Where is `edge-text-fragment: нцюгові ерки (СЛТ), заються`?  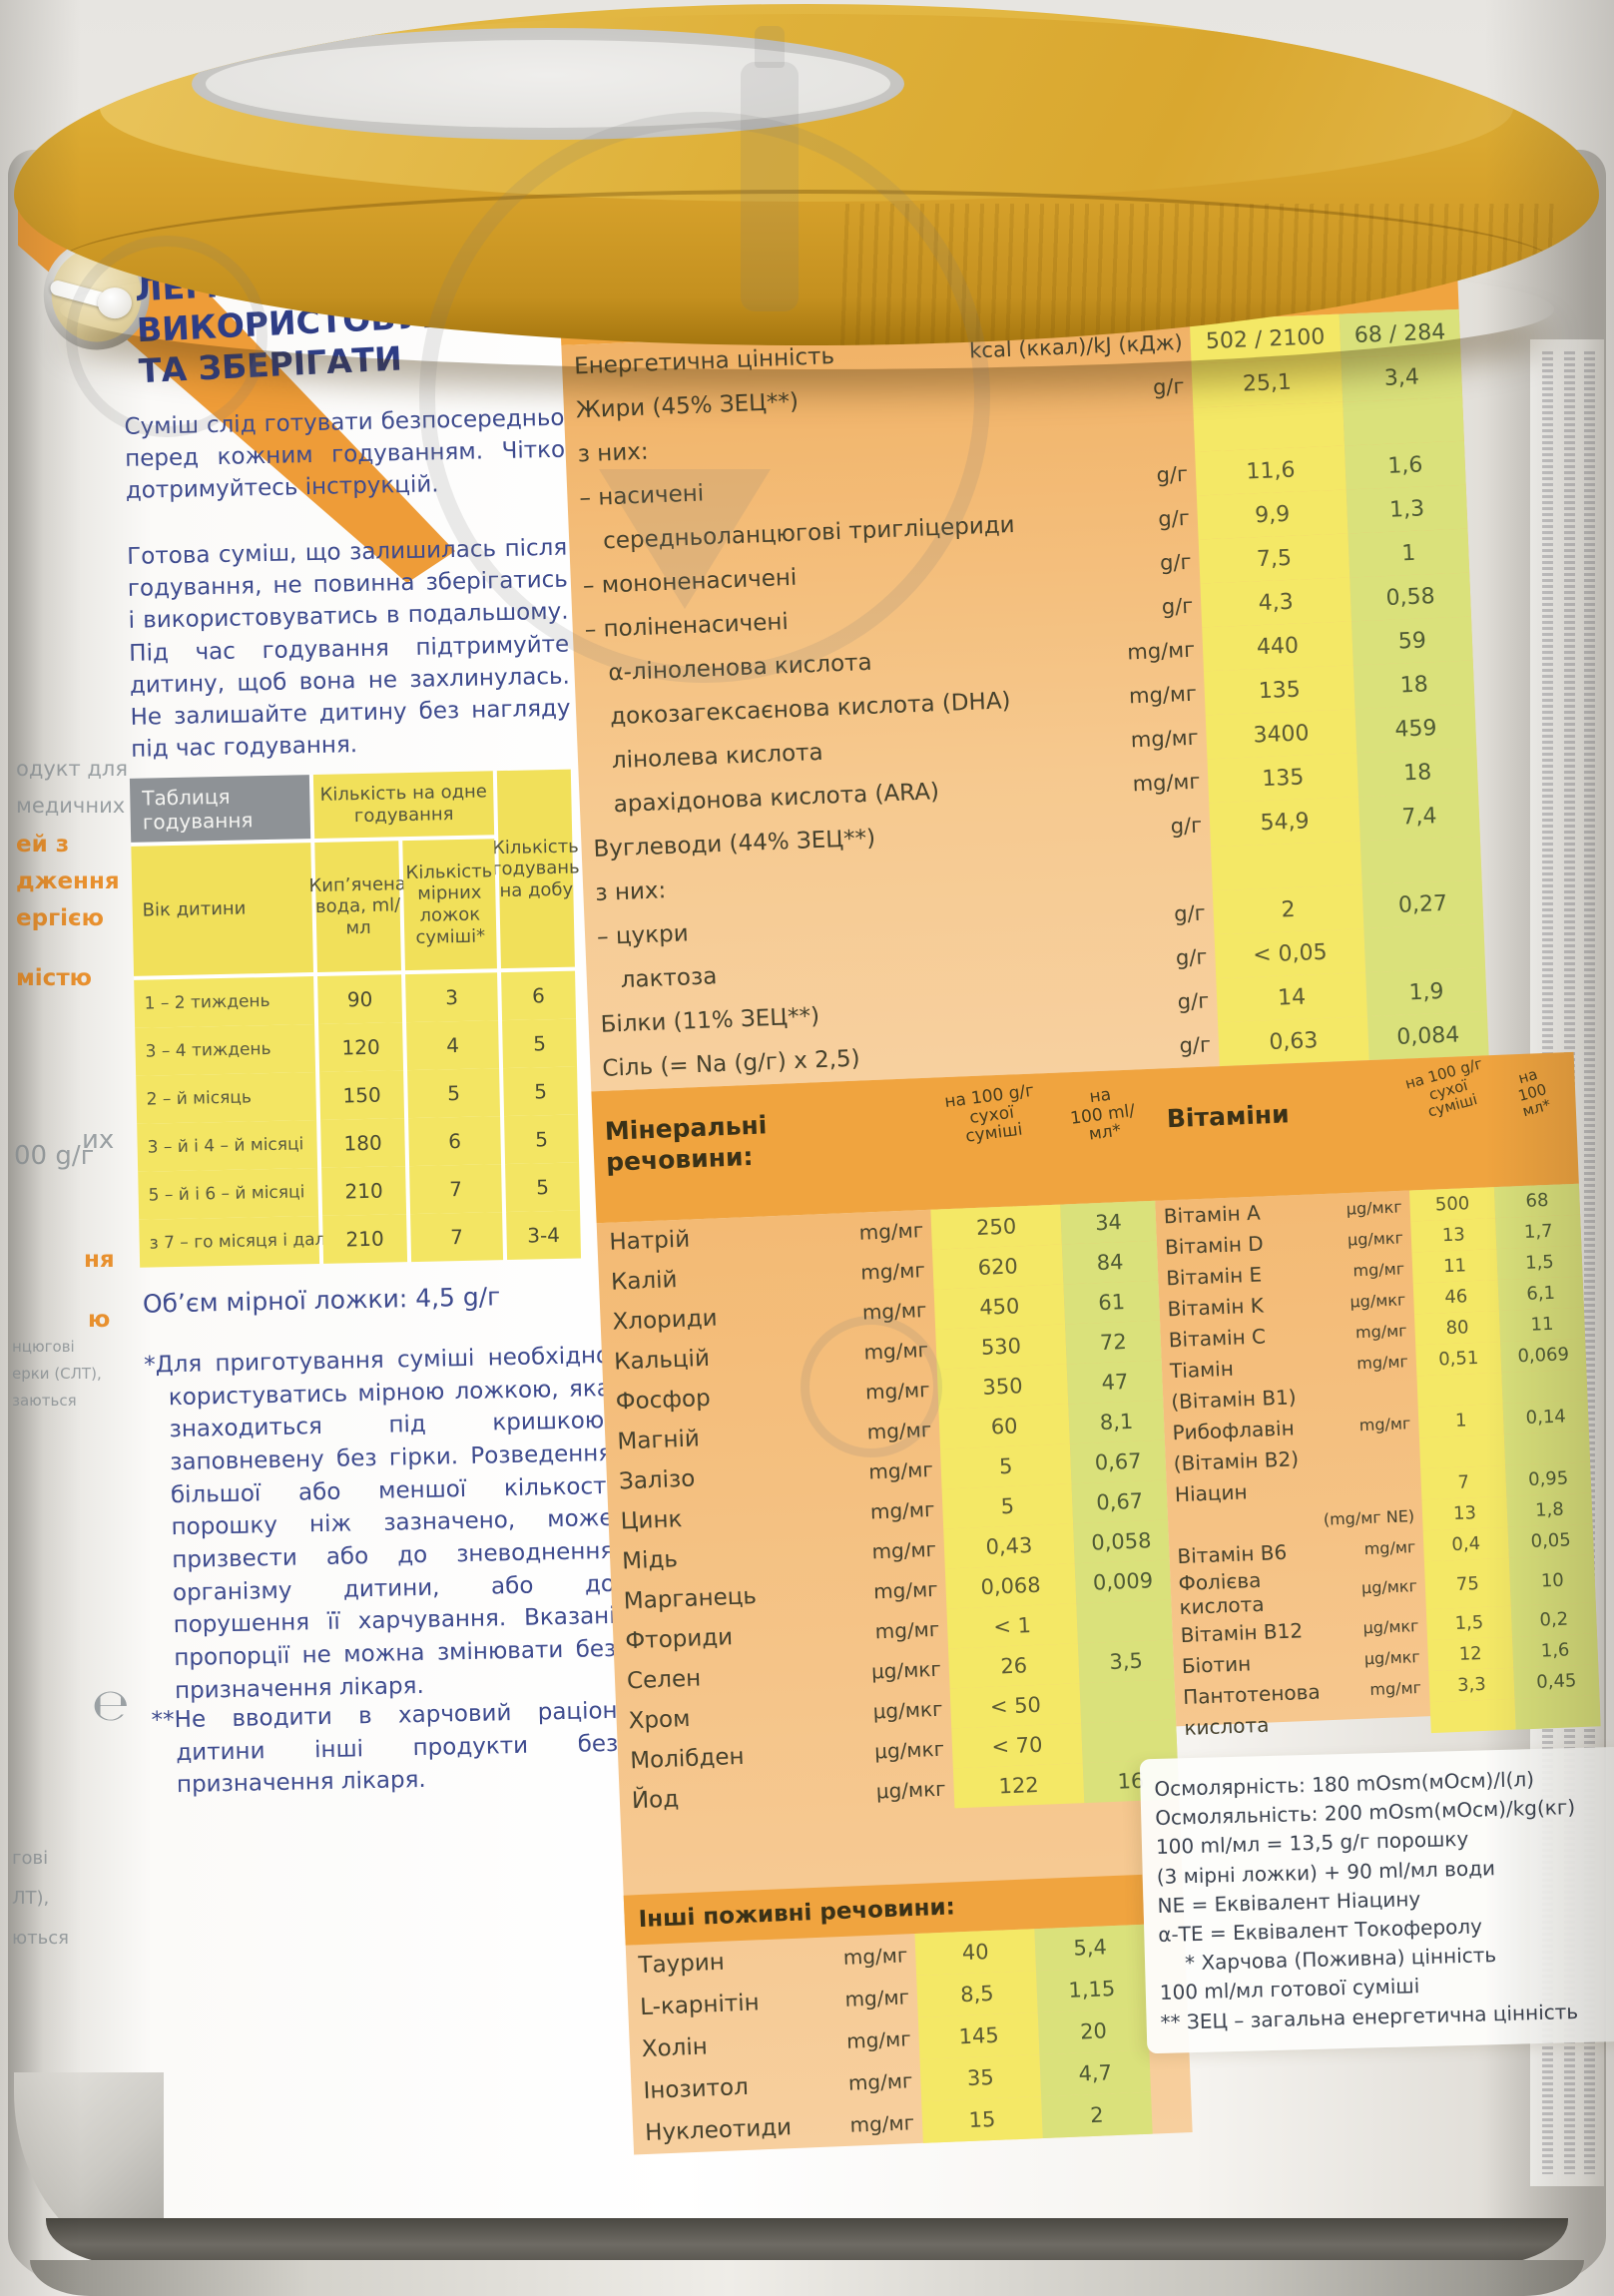
edge-text-fragment: нцюгові ерки (СЛТ), заються is located at coordinates (57, 1374).